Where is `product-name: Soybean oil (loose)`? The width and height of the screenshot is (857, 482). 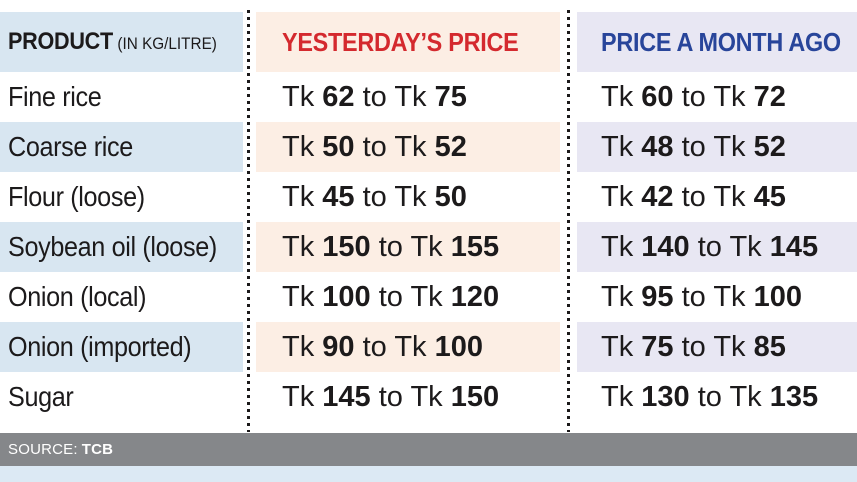
product-name: Soybean oil (loose) is located at coordinates (112, 246).